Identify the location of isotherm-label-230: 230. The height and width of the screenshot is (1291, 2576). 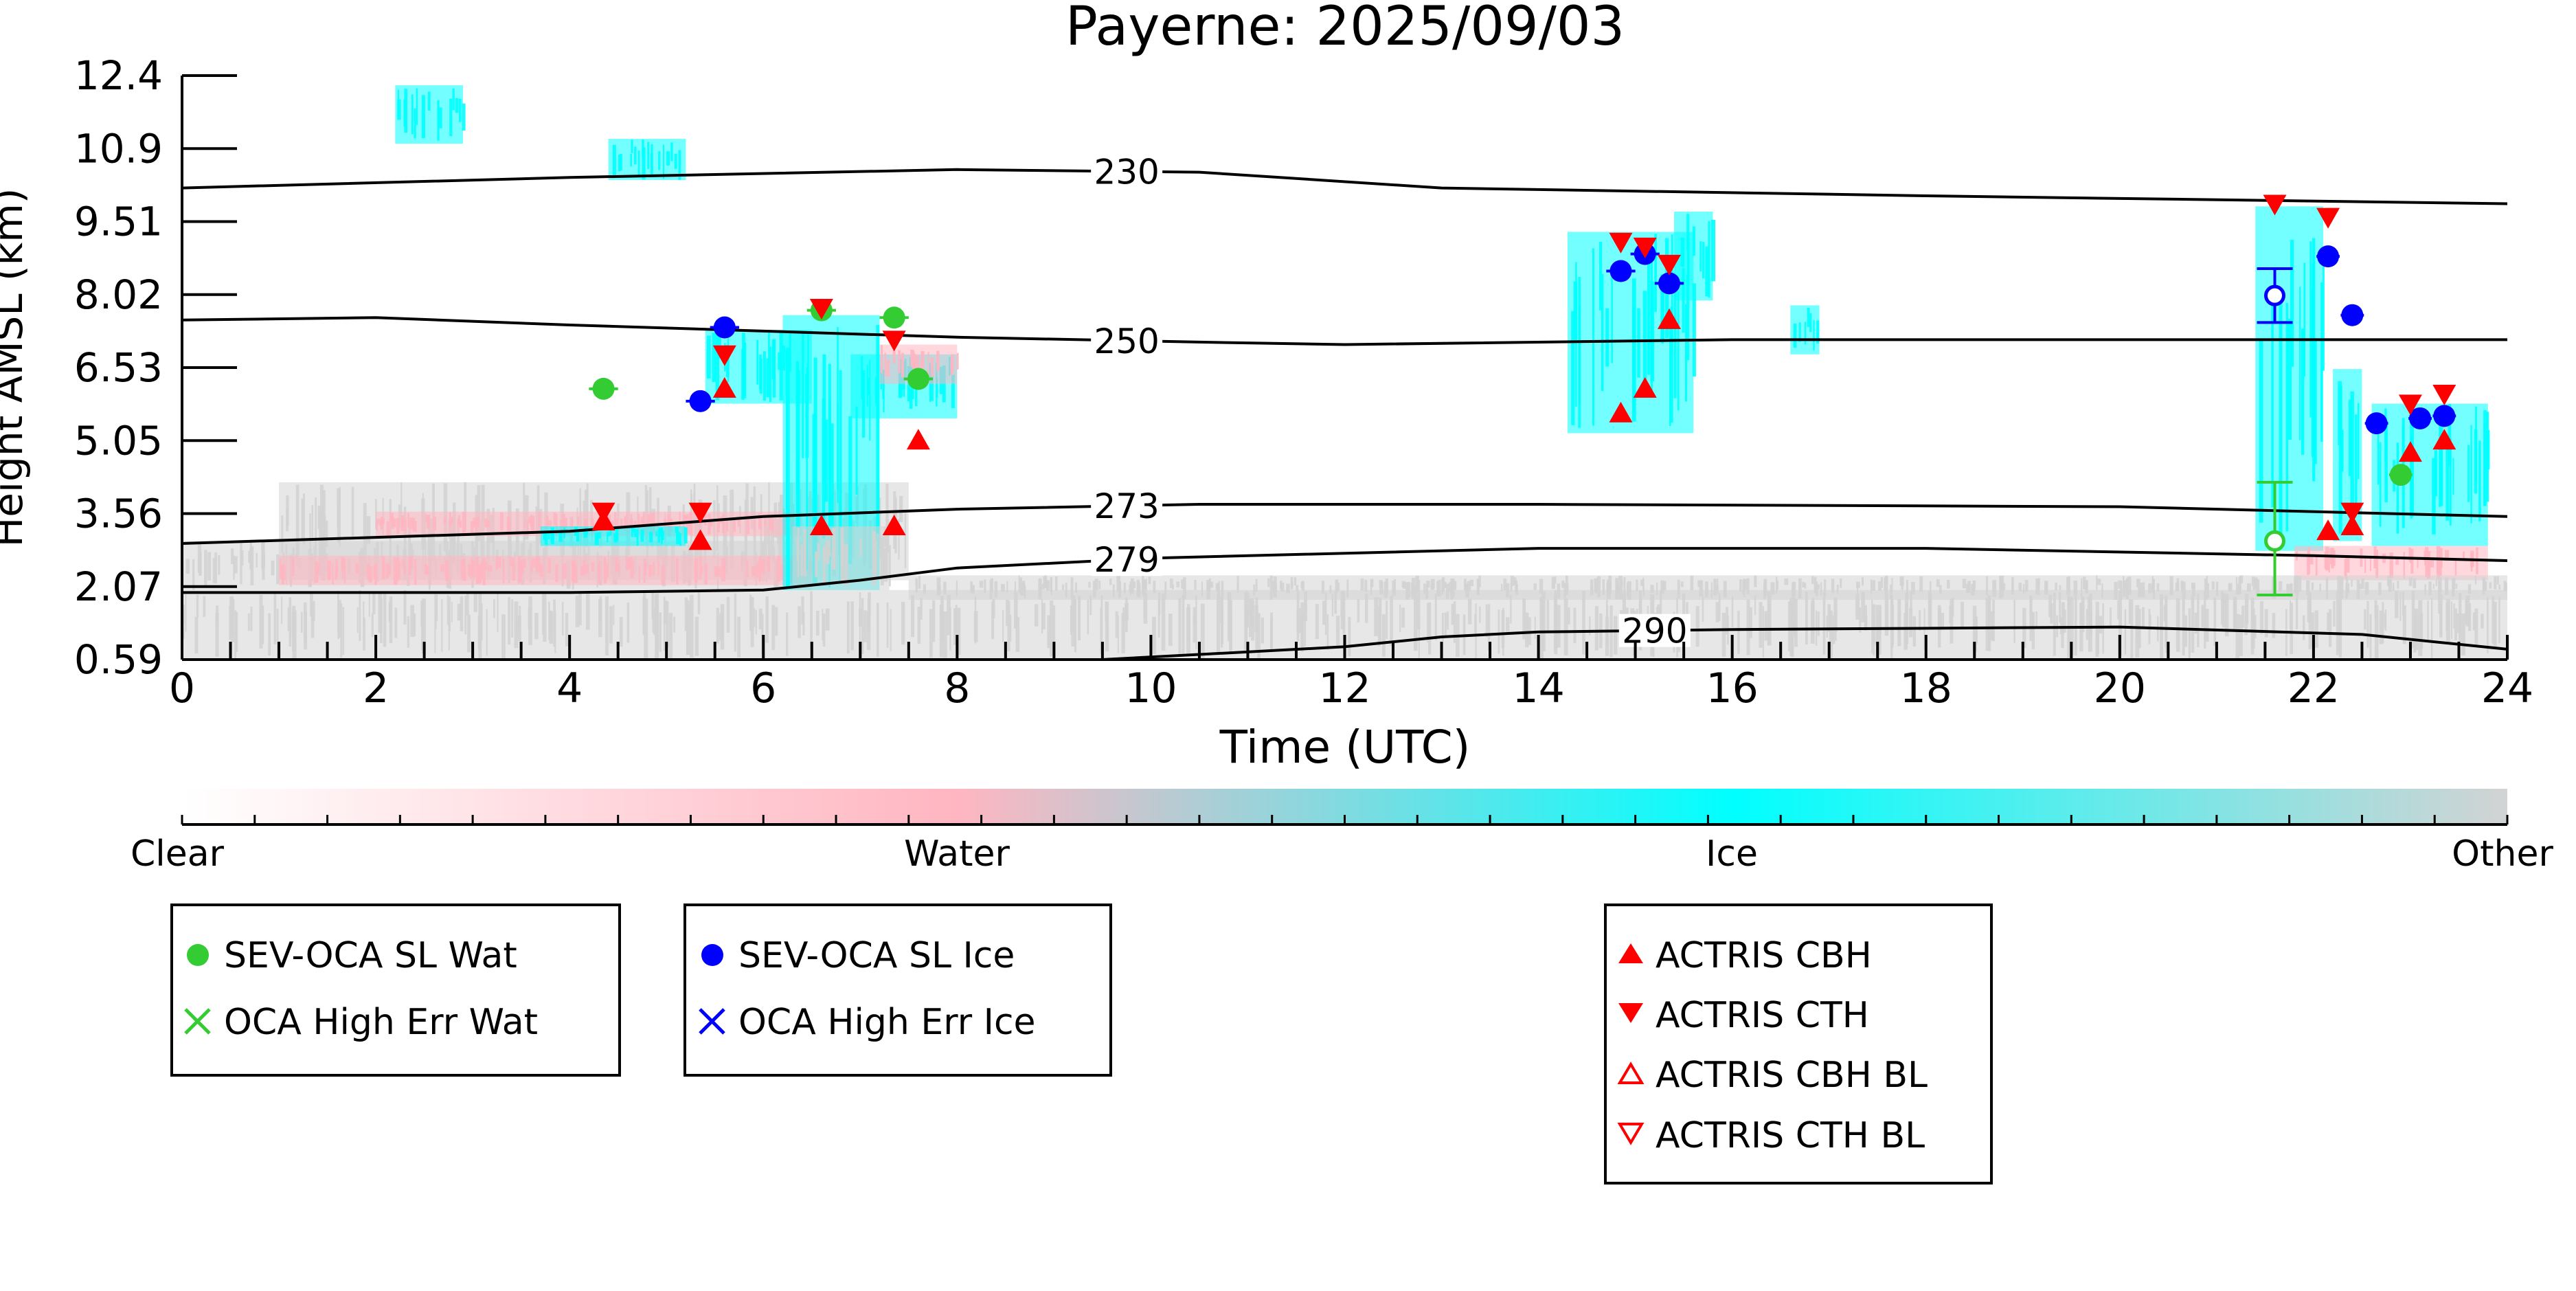
(1126, 172).